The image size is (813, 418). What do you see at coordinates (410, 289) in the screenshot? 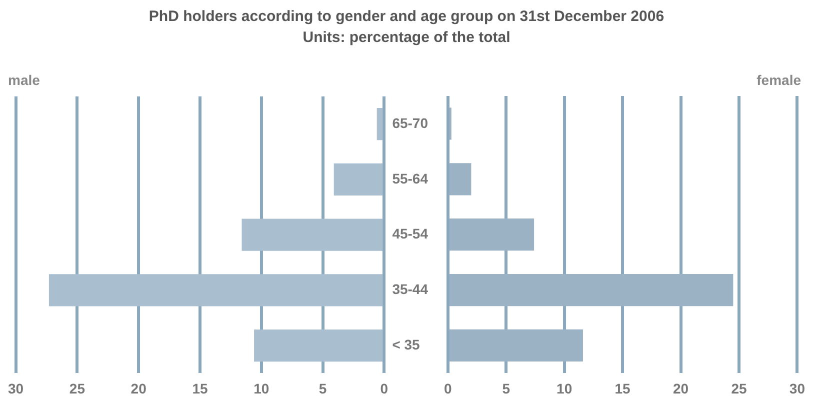
I see `y-tick-label: 35-44` at bounding box center [410, 289].